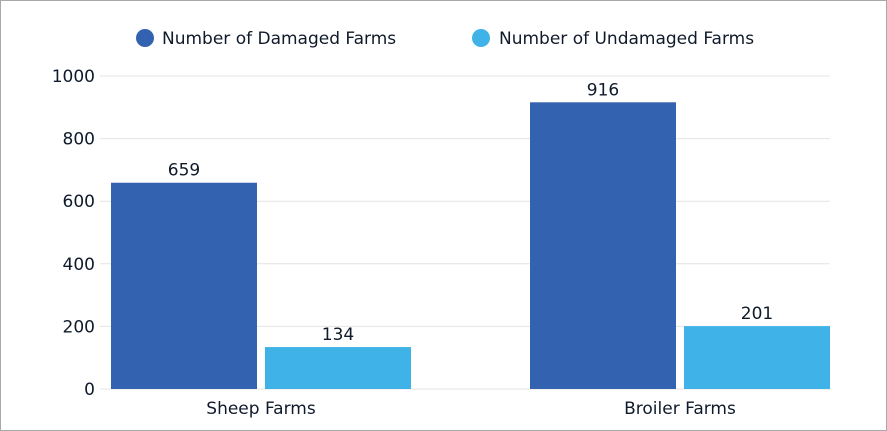  Describe the element at coordinates (603, 90) in the screenshot. I see `data-label: 916` at that location.